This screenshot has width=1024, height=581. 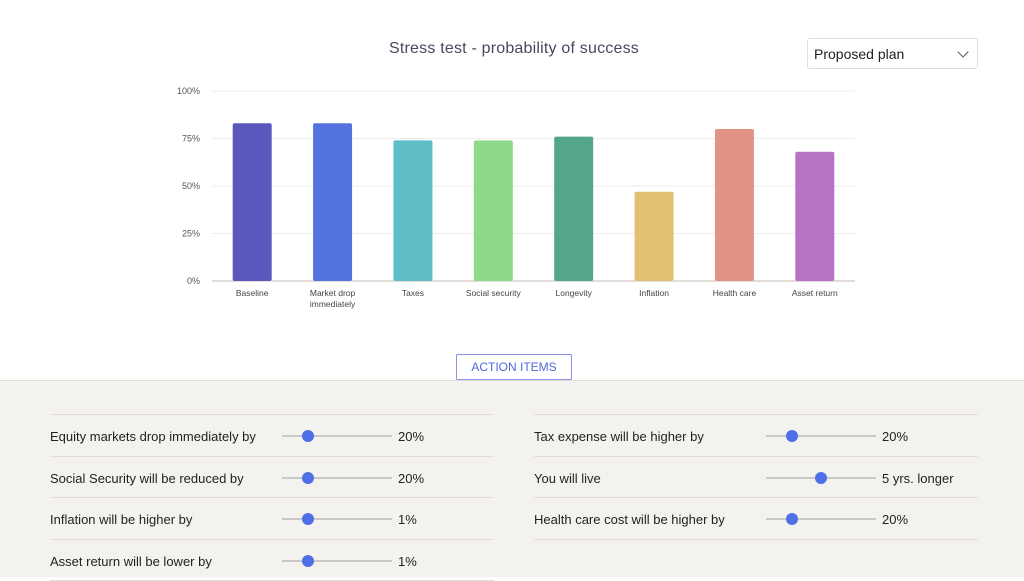 I want to click on y-tick-label: 0%, so click(x=193, y=281).